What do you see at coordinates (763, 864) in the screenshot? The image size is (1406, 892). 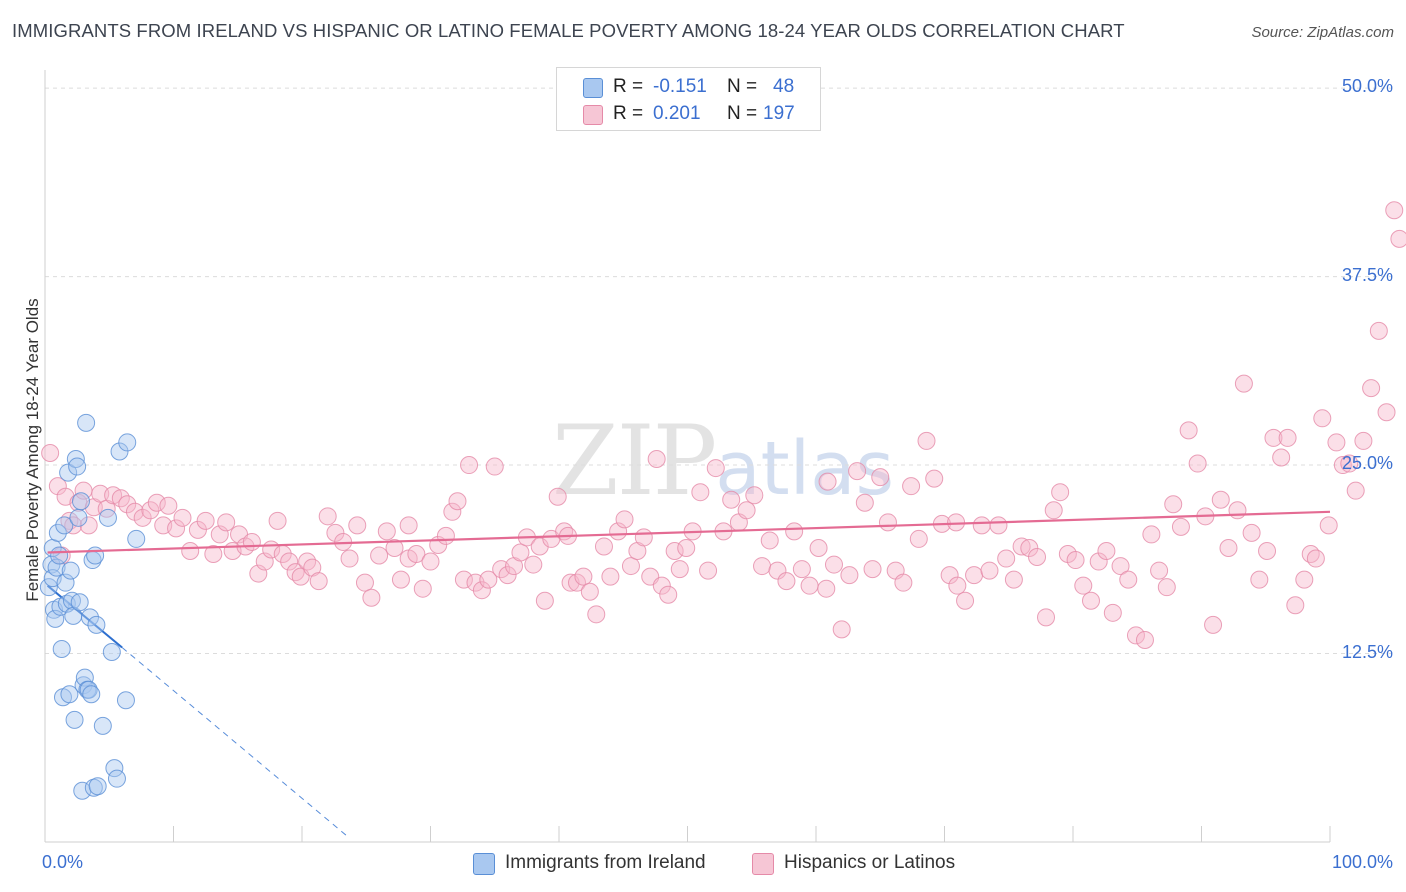 I see `bottom-legend-swatch-pink` at bounding box center [763, 864].